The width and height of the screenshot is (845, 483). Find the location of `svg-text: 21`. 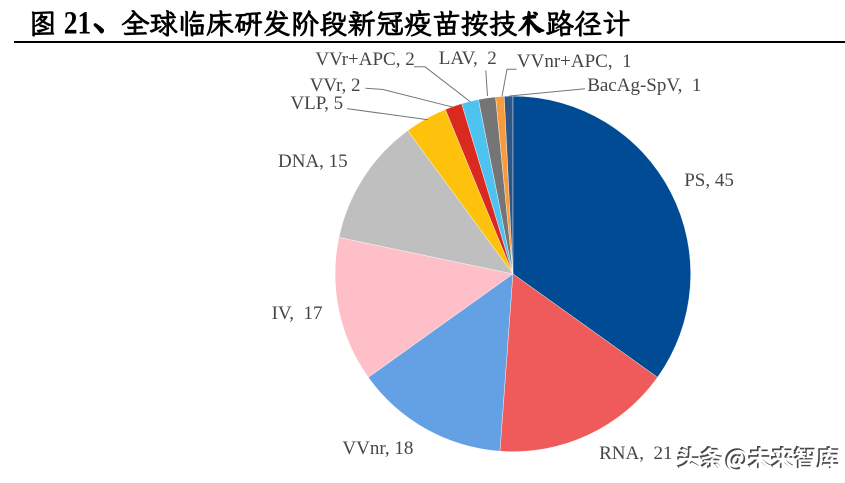

svg-text: 21 is located at coordinates (78, 24).